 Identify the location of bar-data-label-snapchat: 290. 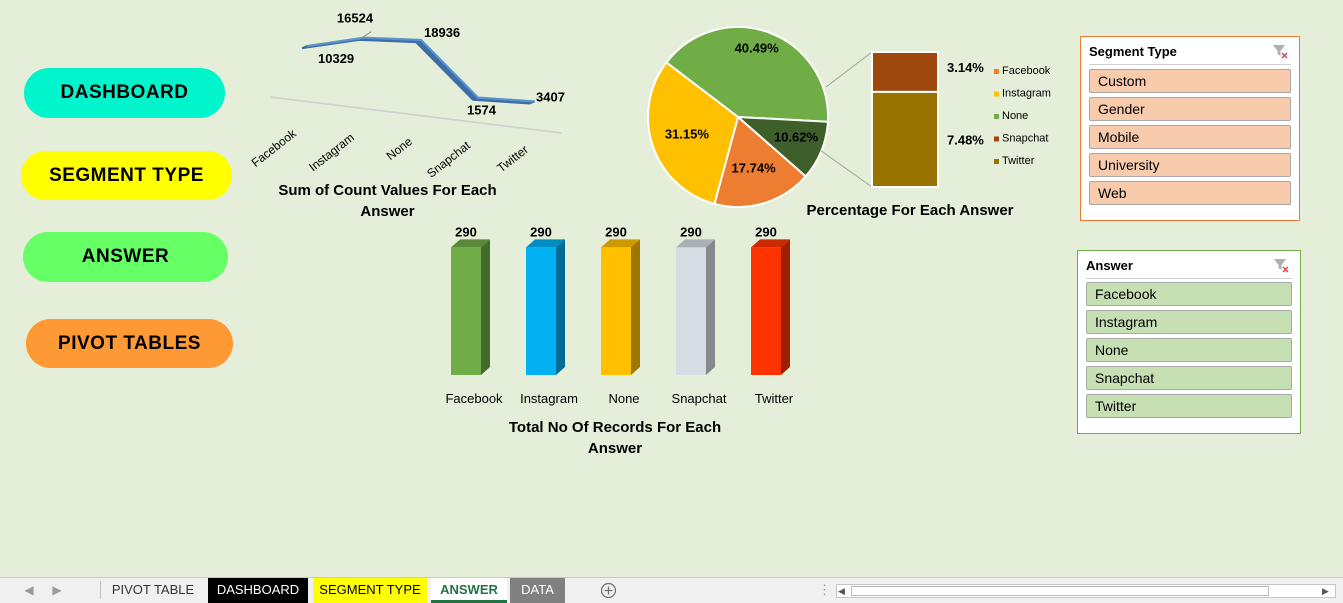
(691, 231).